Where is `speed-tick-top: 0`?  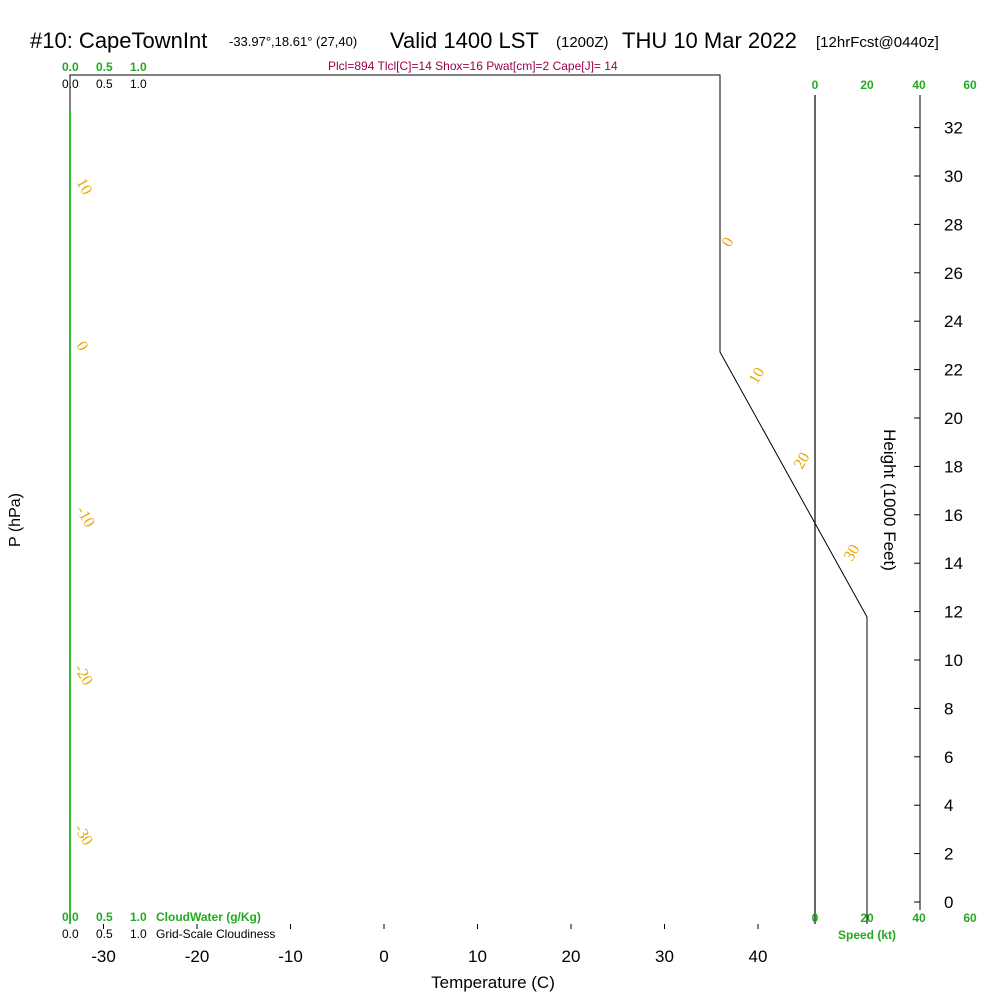
speed-tick-top: 0 is located at coordinates (815, 85).